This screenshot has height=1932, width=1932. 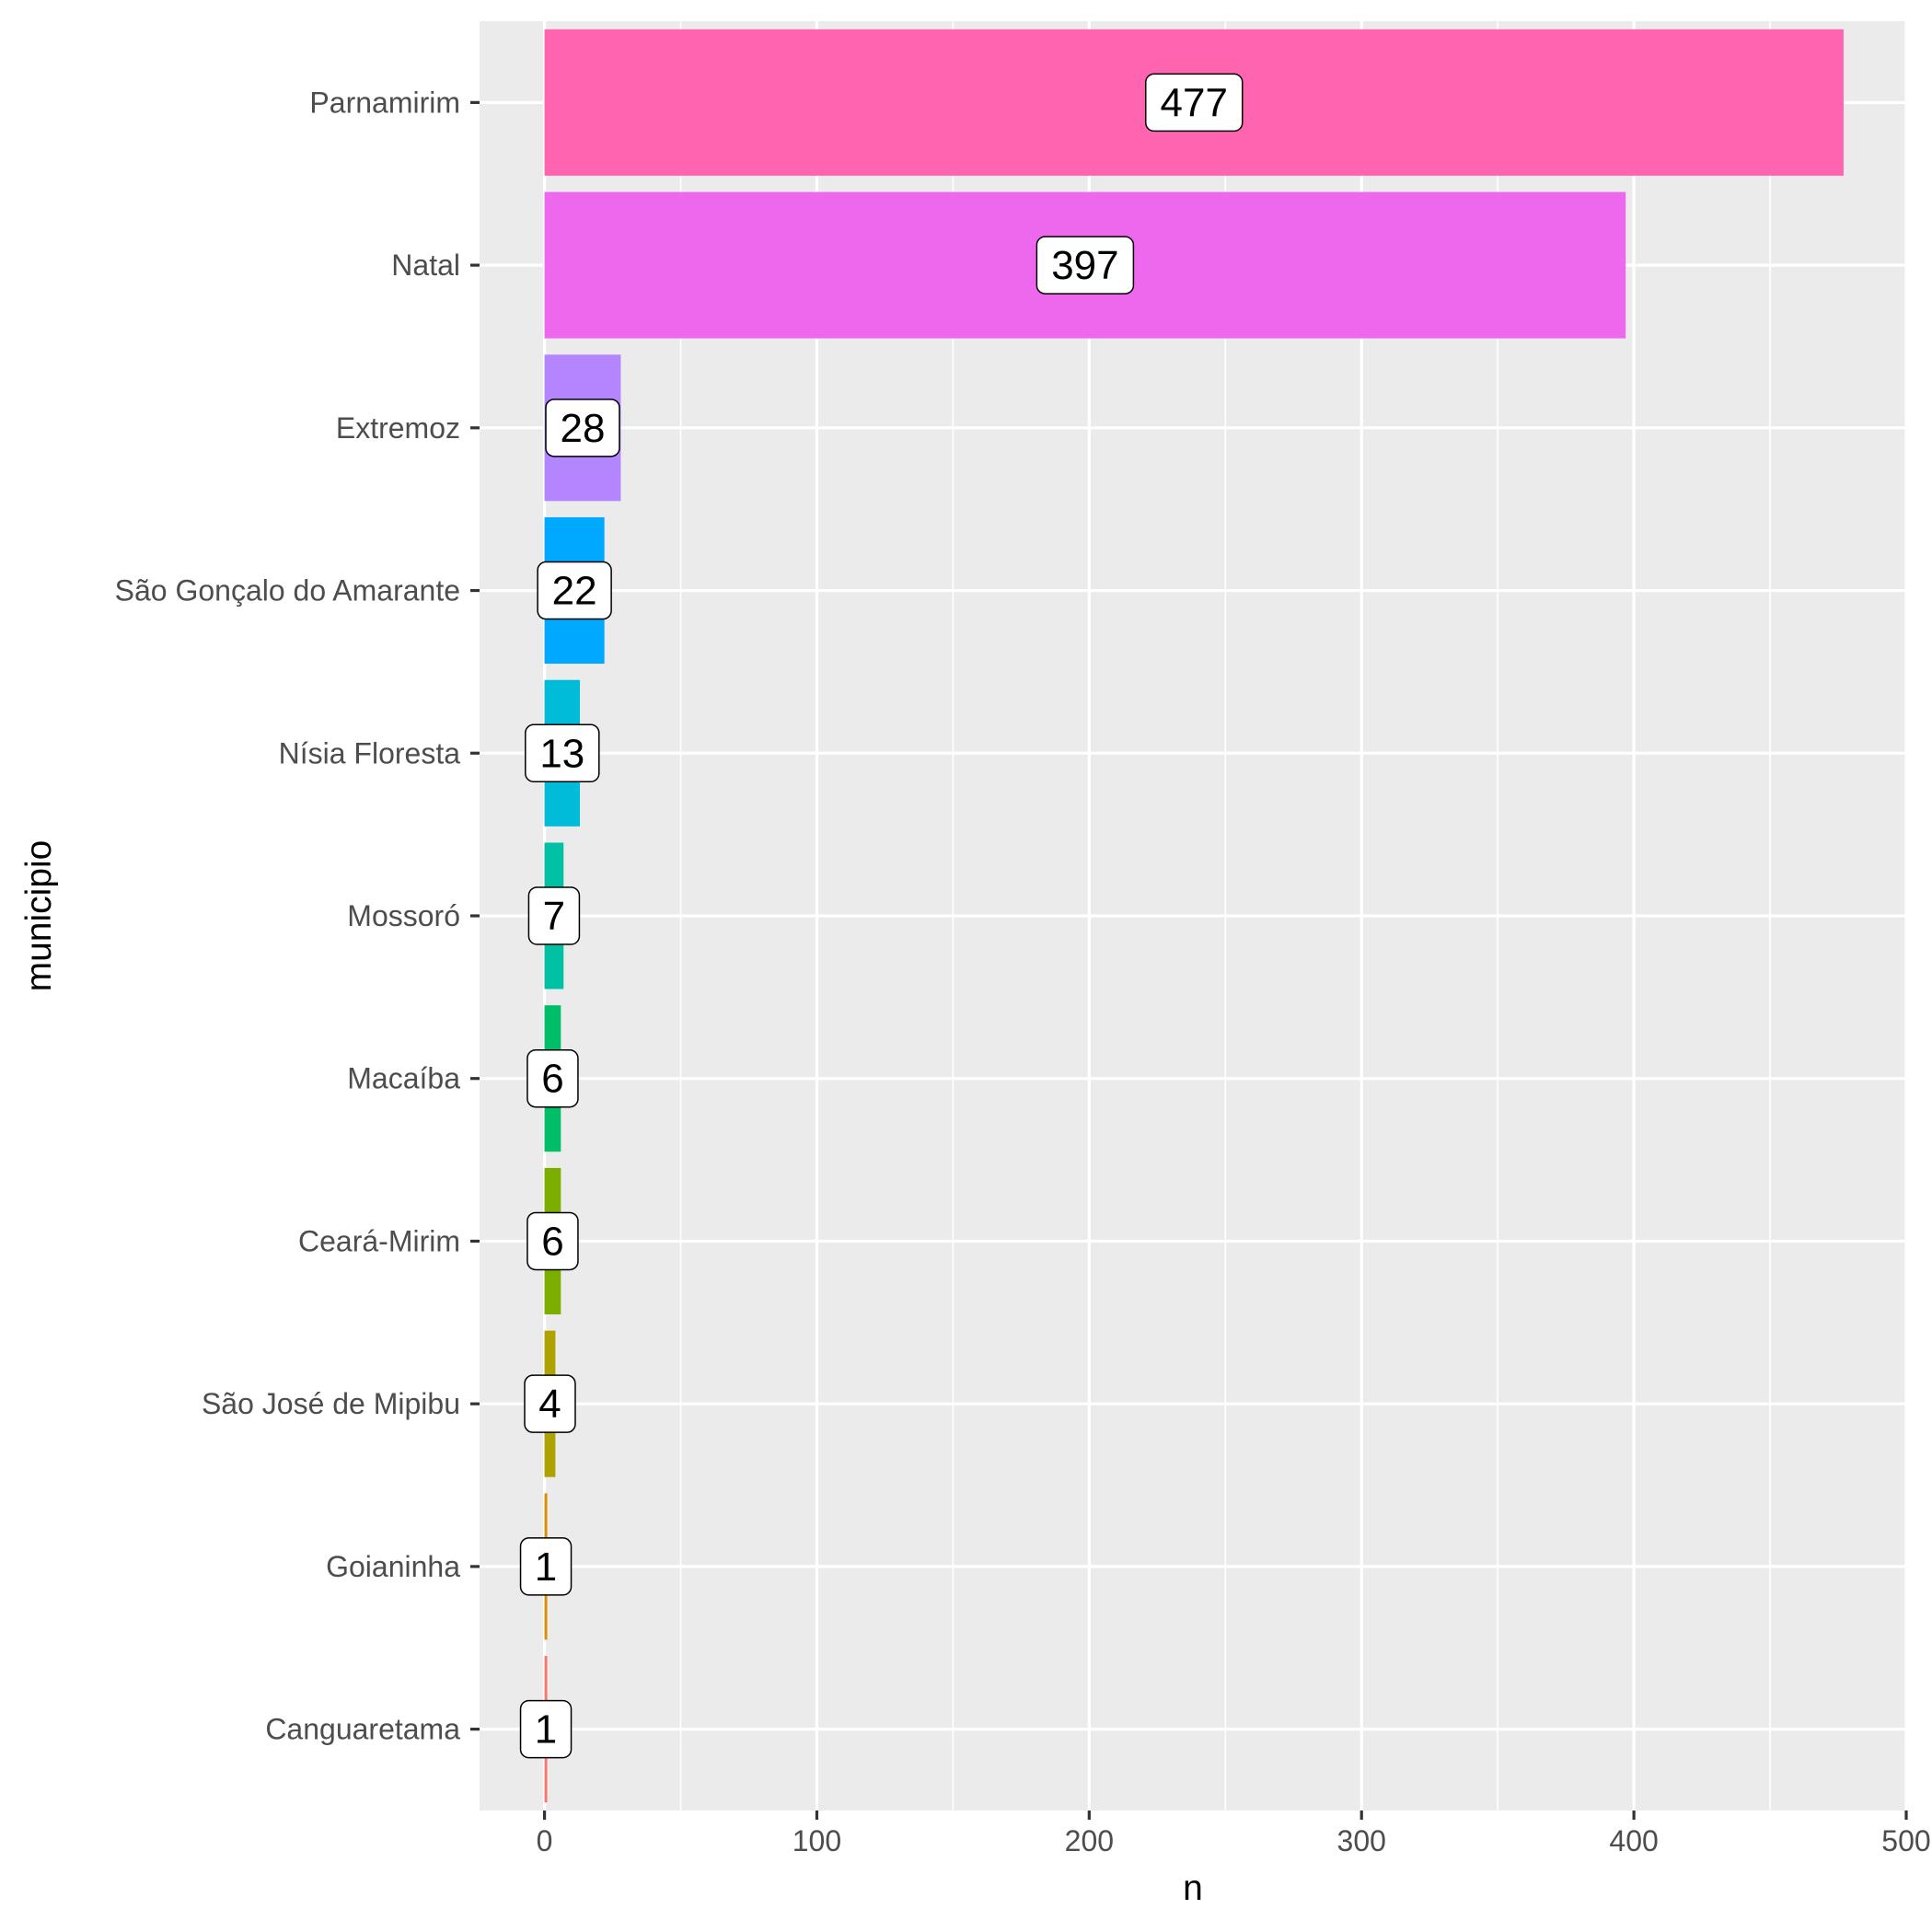 I want to click on data-label-text: 22, so click(x=574, y=592).